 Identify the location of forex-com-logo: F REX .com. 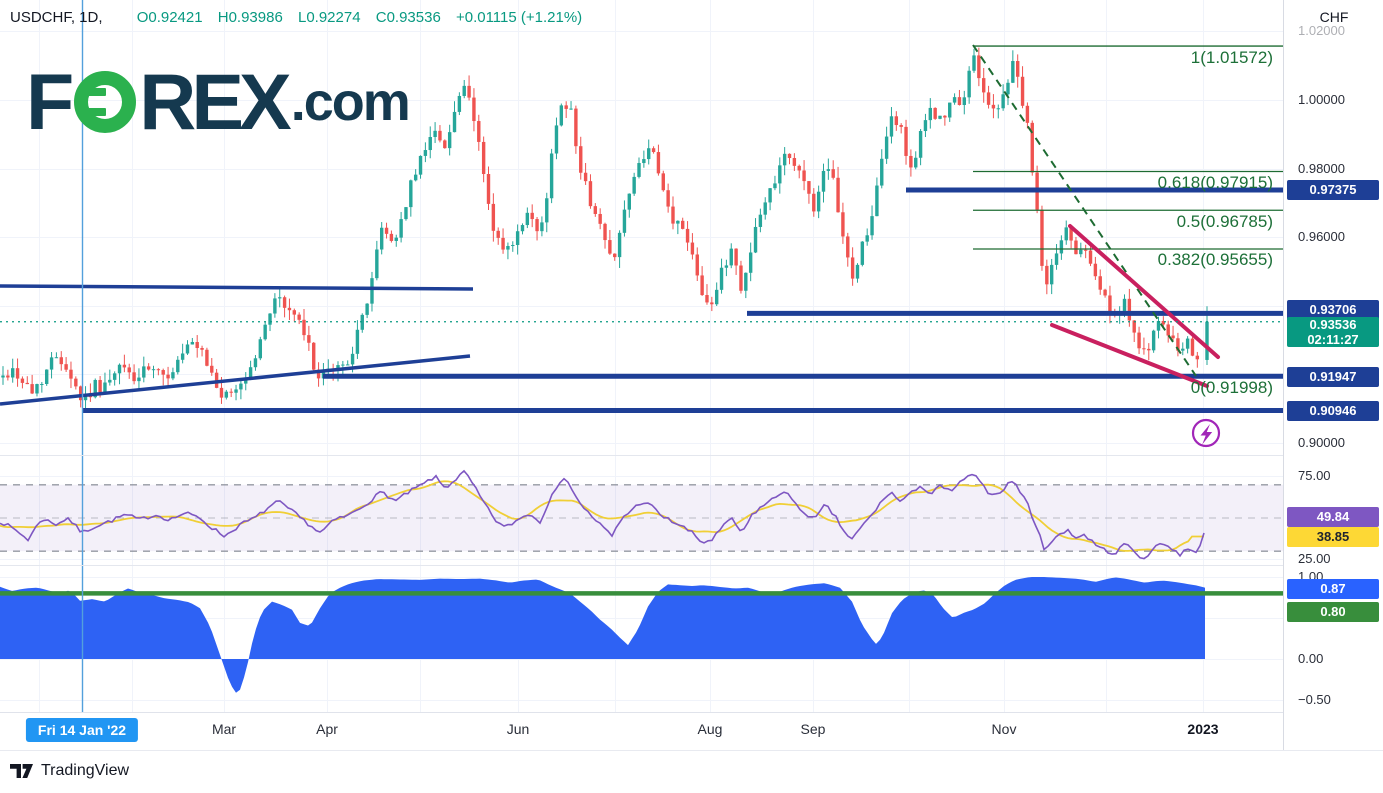
(218, 101).